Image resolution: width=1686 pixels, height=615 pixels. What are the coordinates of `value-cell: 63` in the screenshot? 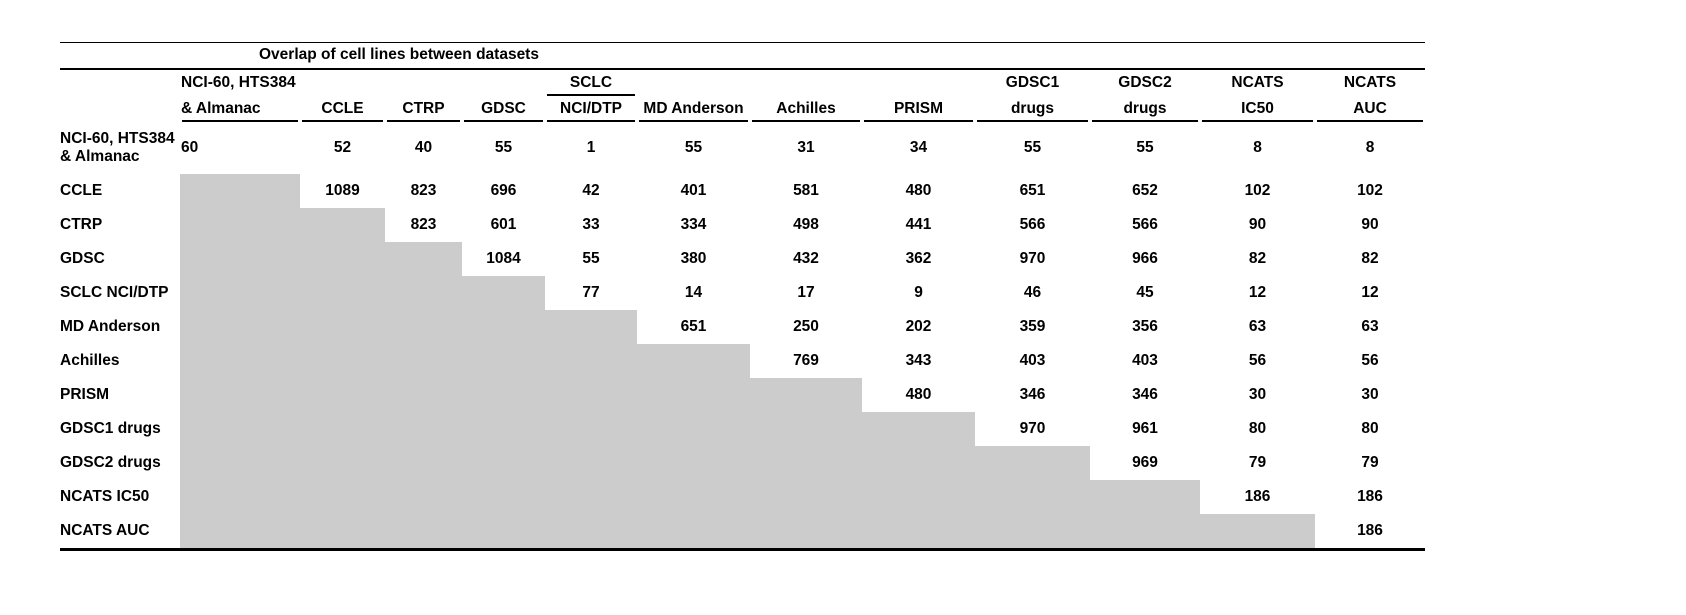 It's located at (1257, 326).